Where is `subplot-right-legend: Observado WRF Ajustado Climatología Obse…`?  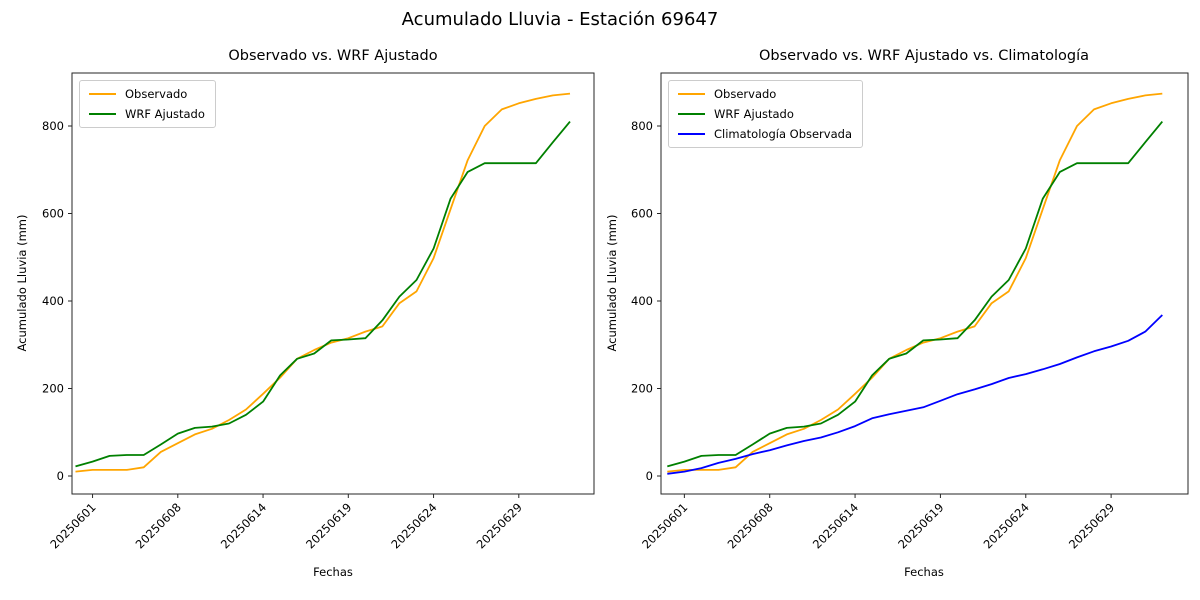
subplot-right-legend: Observado WRF Ajustado Climatología Obse… is located at coordinates (765, 114).